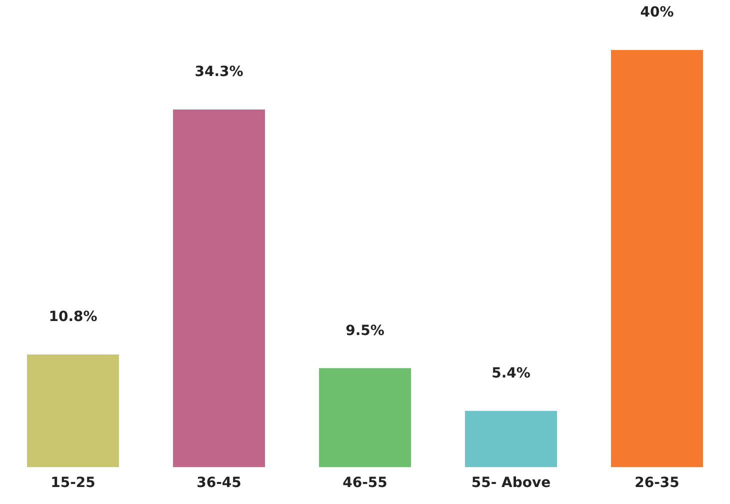 This screenshot has height=504, width=730. Describe the element at coordinates (219, 483) in the screenshot. I see `x-tick-label: 36-45` at that location.